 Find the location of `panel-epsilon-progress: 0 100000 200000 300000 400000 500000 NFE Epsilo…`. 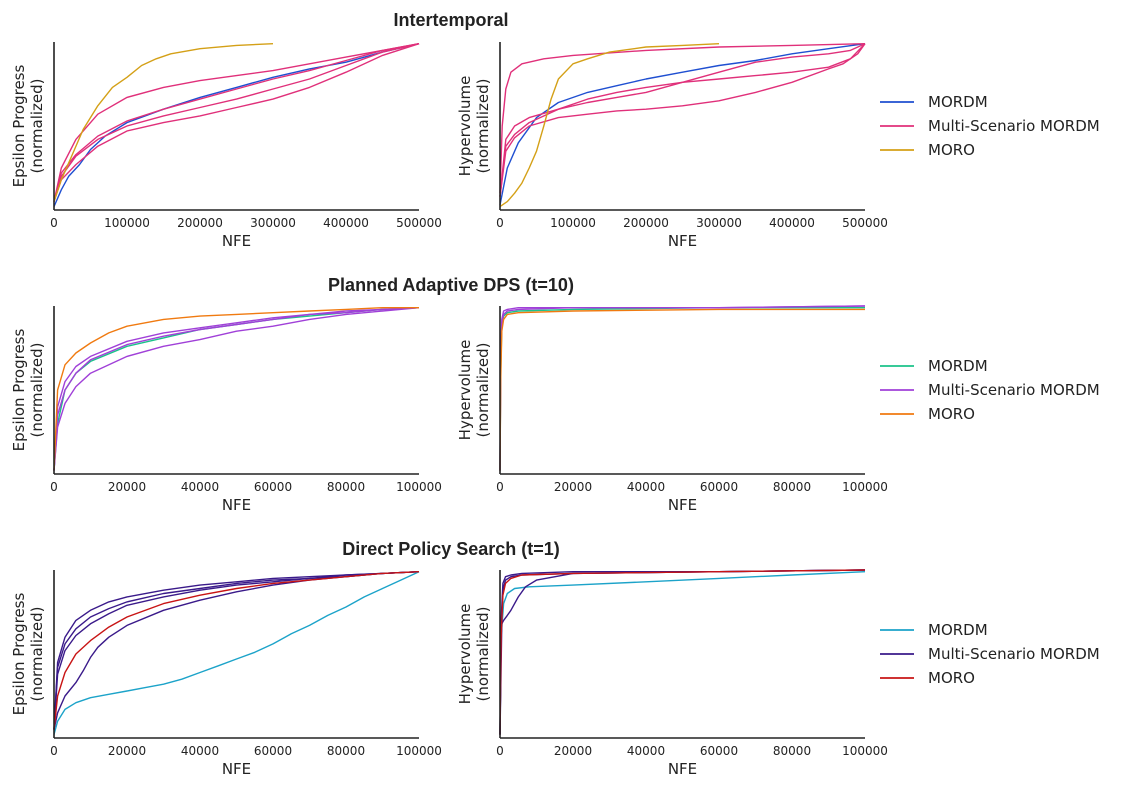

panel-epsilon-progress: 0 100000 200000 300000 400000 500000 NFE Epsilo… is located at coordinates (226, 146).